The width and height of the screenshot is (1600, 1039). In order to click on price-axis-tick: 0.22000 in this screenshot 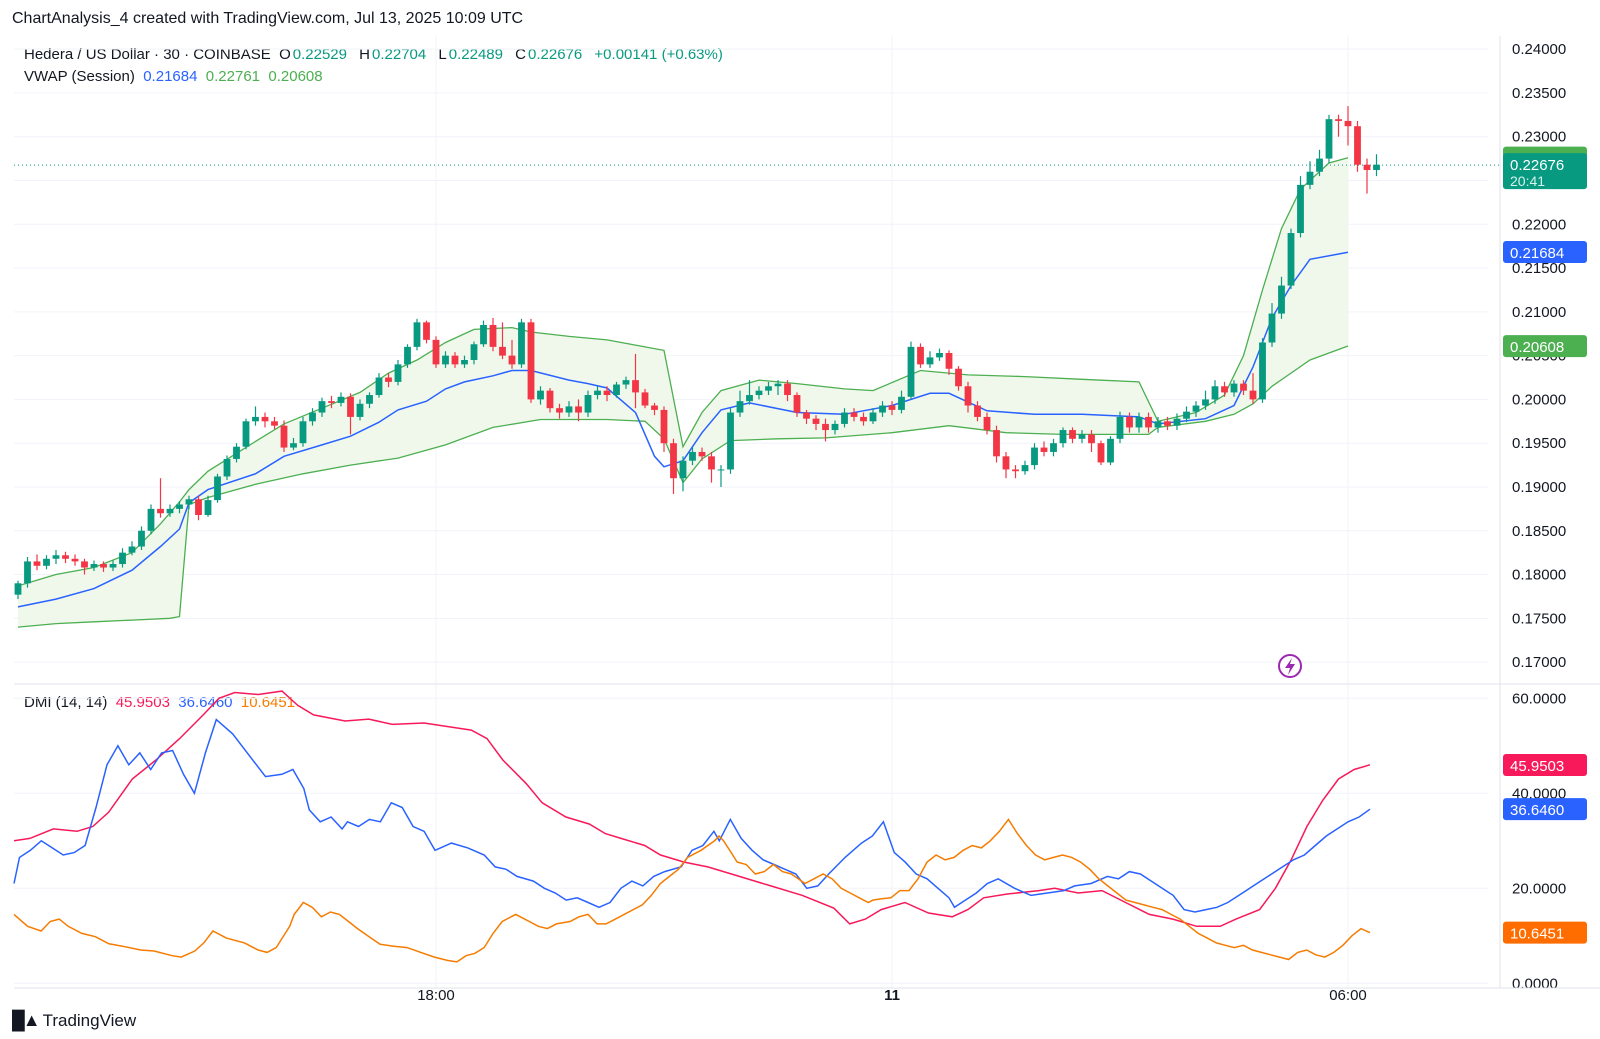, I will do `click(1539, 224)`.